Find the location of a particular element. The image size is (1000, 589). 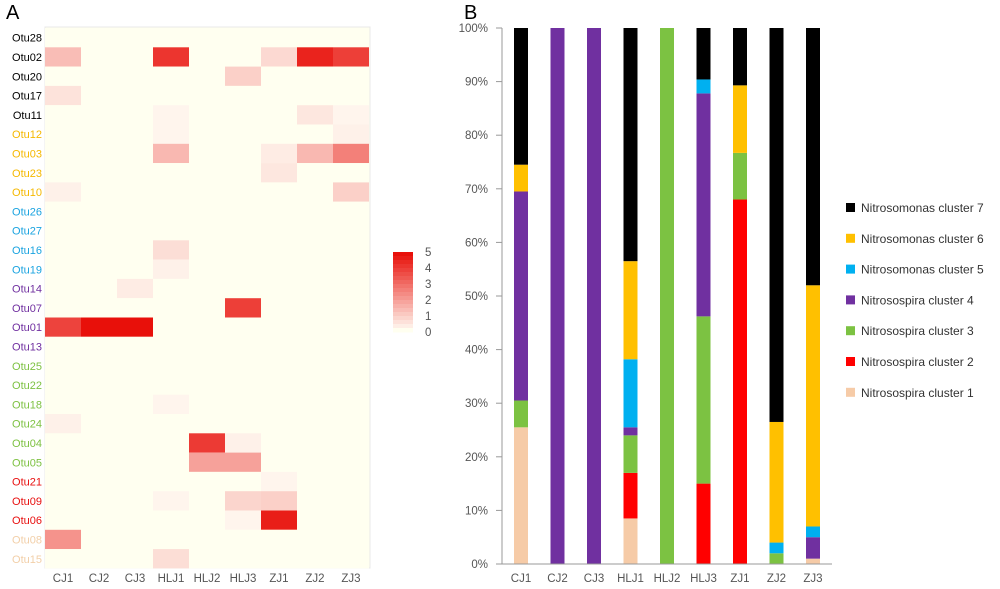

colorbar: 5 4 3 2 1 0 is located at coordinates (412, 293).